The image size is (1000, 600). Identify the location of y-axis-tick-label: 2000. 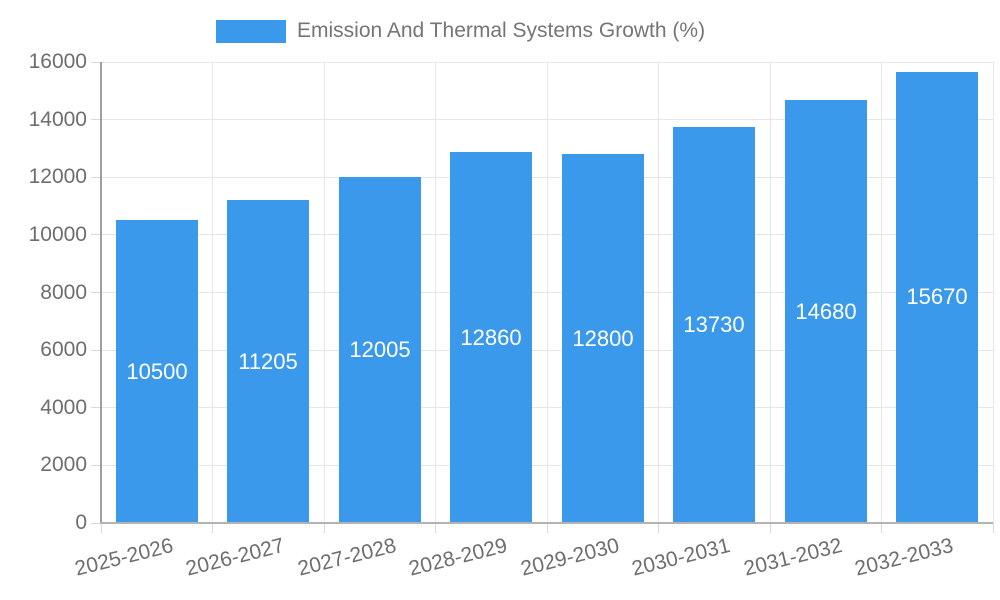
(63, 465).